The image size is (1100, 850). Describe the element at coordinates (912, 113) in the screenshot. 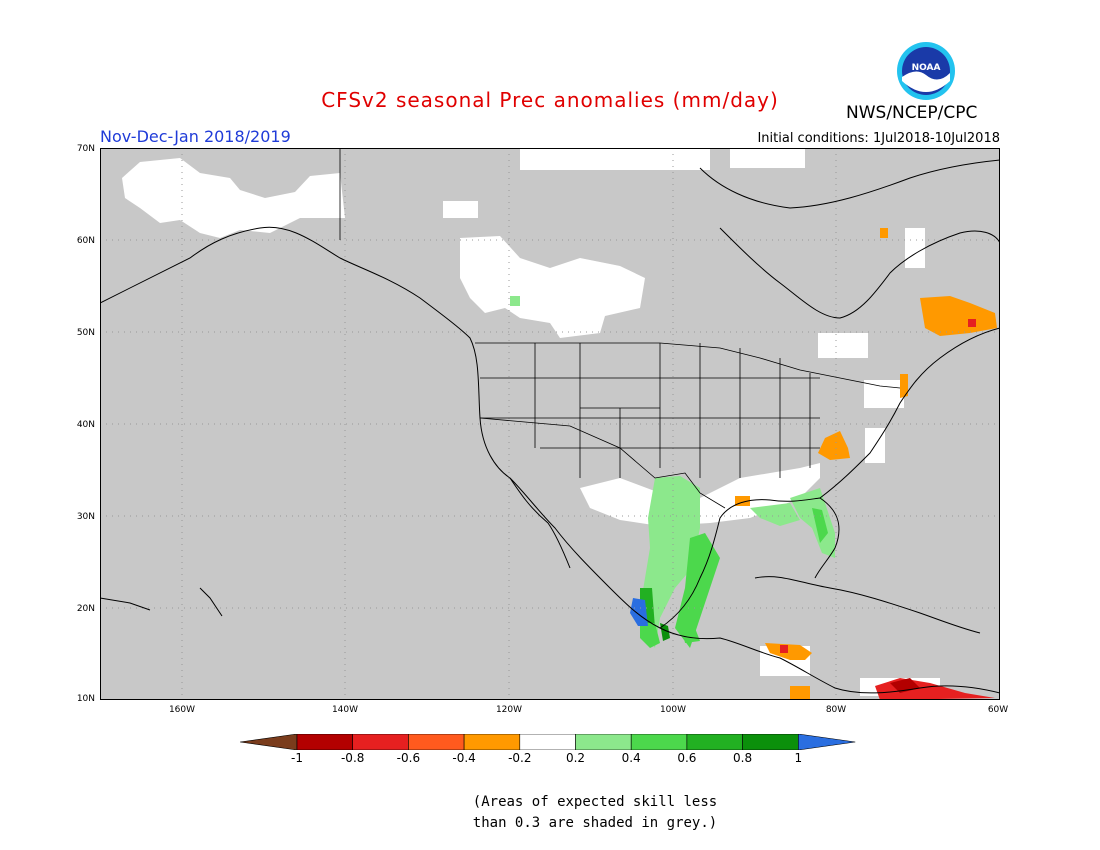

I see `agency-label: NWS/NCEP/CPC` at that location.